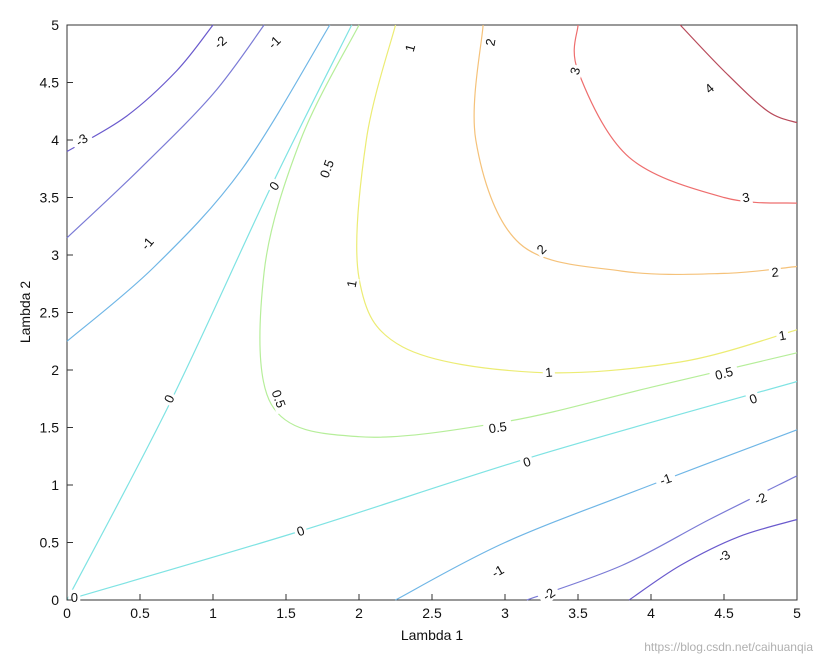  What do you see at coordinates (286, 613) in the screenshot?
I see `x-tick-label: 1.5` at bounding box center [286, 613].